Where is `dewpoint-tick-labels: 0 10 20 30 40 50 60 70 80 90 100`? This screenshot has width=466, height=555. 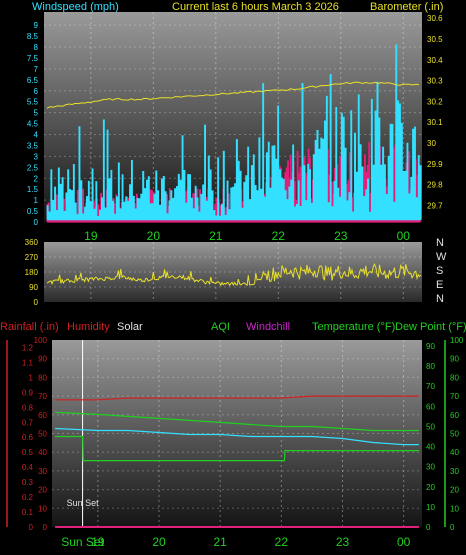 dewpoint-tick-labels: 0 10 20 30 40 50 60 70 80 90 100 is located at coordinates (454, 434).